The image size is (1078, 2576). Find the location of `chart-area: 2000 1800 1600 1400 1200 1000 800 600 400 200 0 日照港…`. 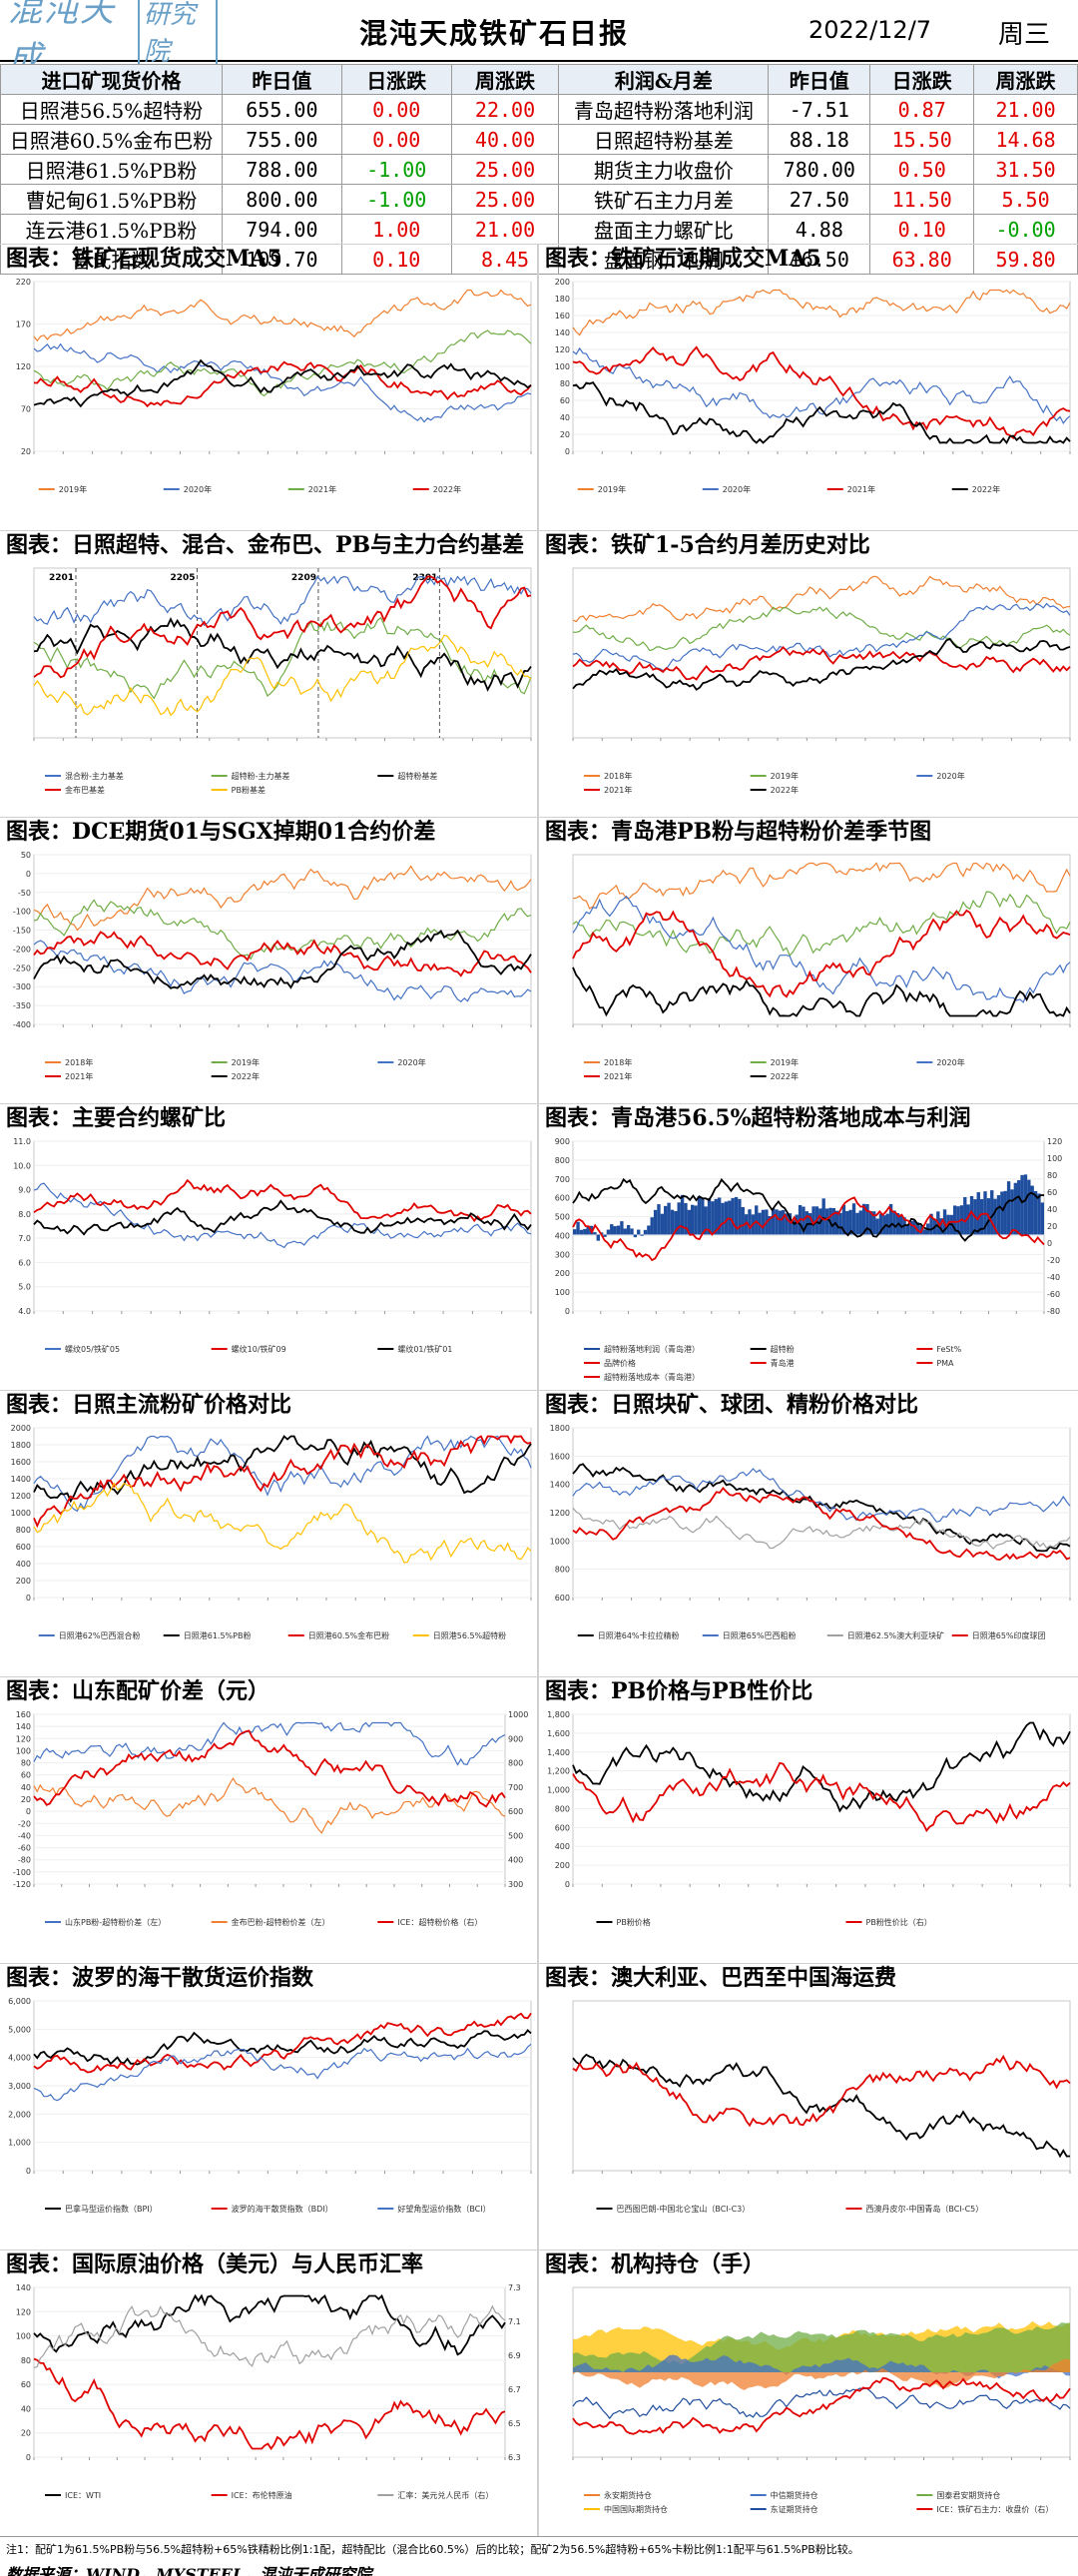

chart-area: 2000 1800 1600 1400 1200 1000 800 600 400 200 0 日照港… is located at coordinates (269, 1547).